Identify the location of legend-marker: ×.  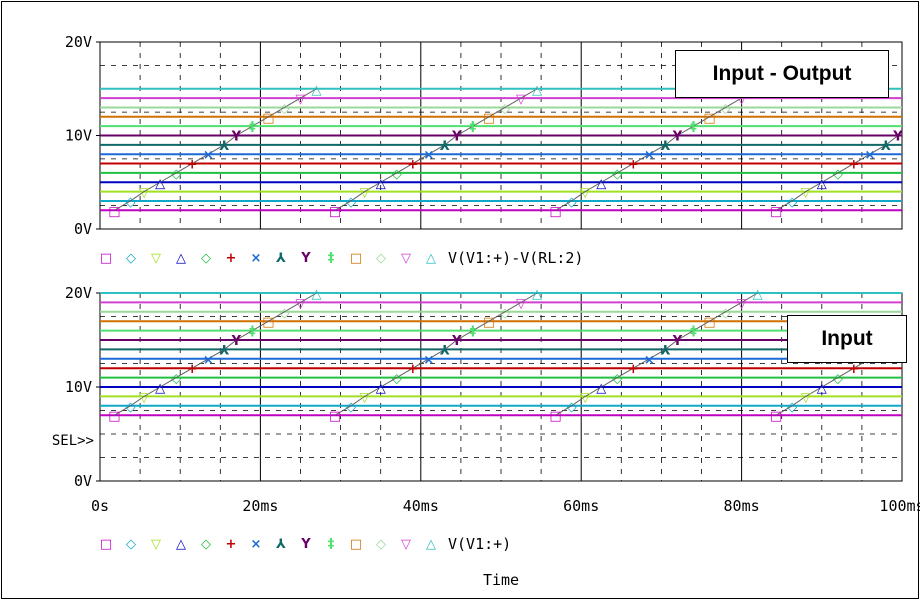
(256, 258).